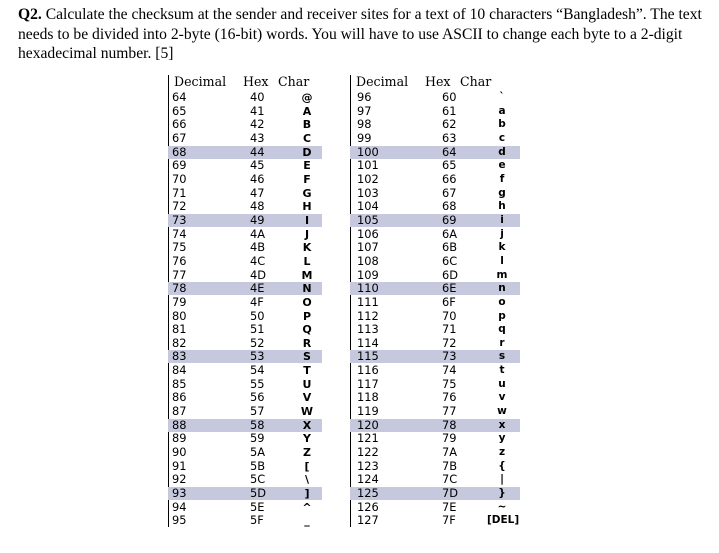 The image size is (719, 553). Describe the element at coordinates (450, 493) in the screenshot. I see `hex-cell: 7D` at that location.